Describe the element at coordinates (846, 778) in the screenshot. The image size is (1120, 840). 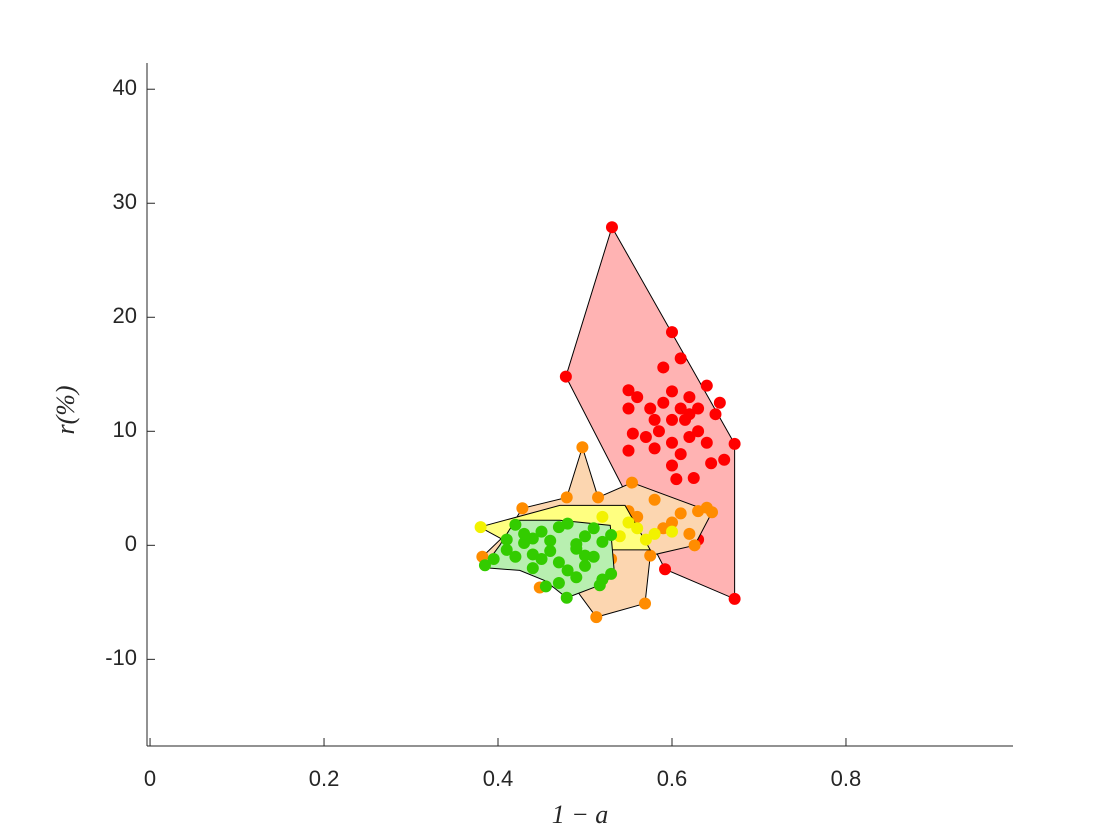
I see `x-tick-label: 0.8` at that location.